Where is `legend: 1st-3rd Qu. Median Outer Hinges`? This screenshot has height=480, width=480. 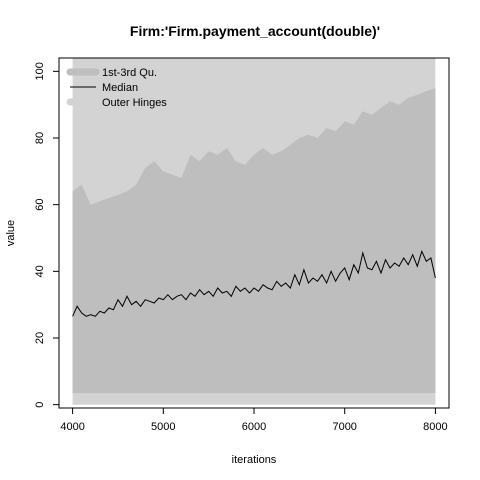
legend: 1st-3rd Qu. Median Outer Hinges is located at coordinates (116, 88).